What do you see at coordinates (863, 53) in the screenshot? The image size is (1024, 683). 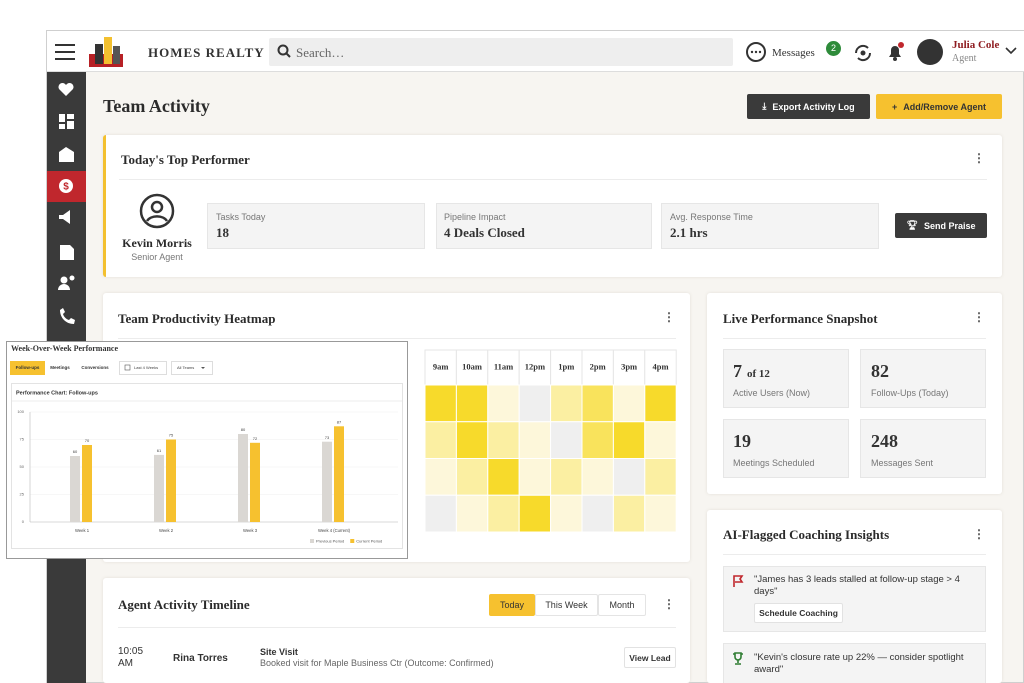 I see `sync-icon` at bounding box center [863, 53].